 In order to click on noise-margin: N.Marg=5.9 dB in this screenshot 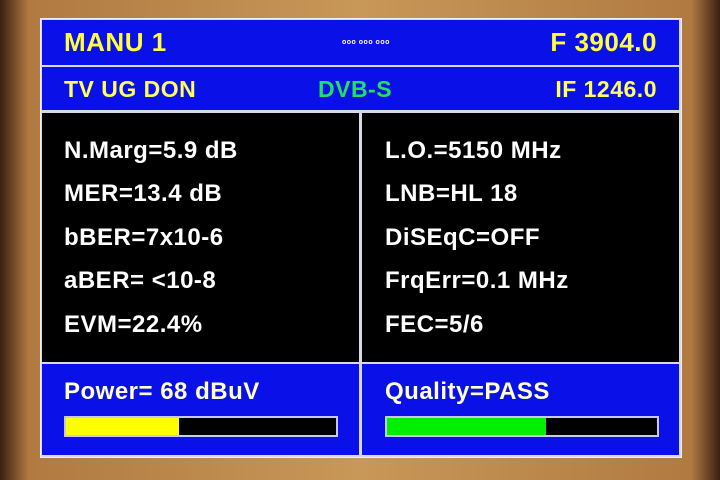, I will do `click(151, 150)`.